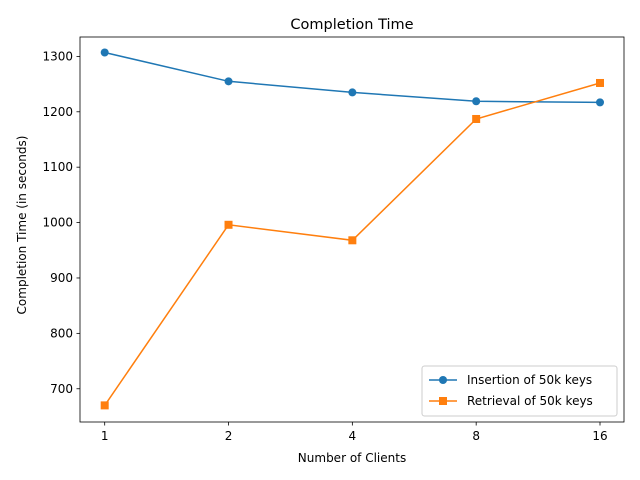 The image size is (640, 480). I want to click on y-axis: 700 800 900 1000 1100 1200 1300, so click(61, 222).